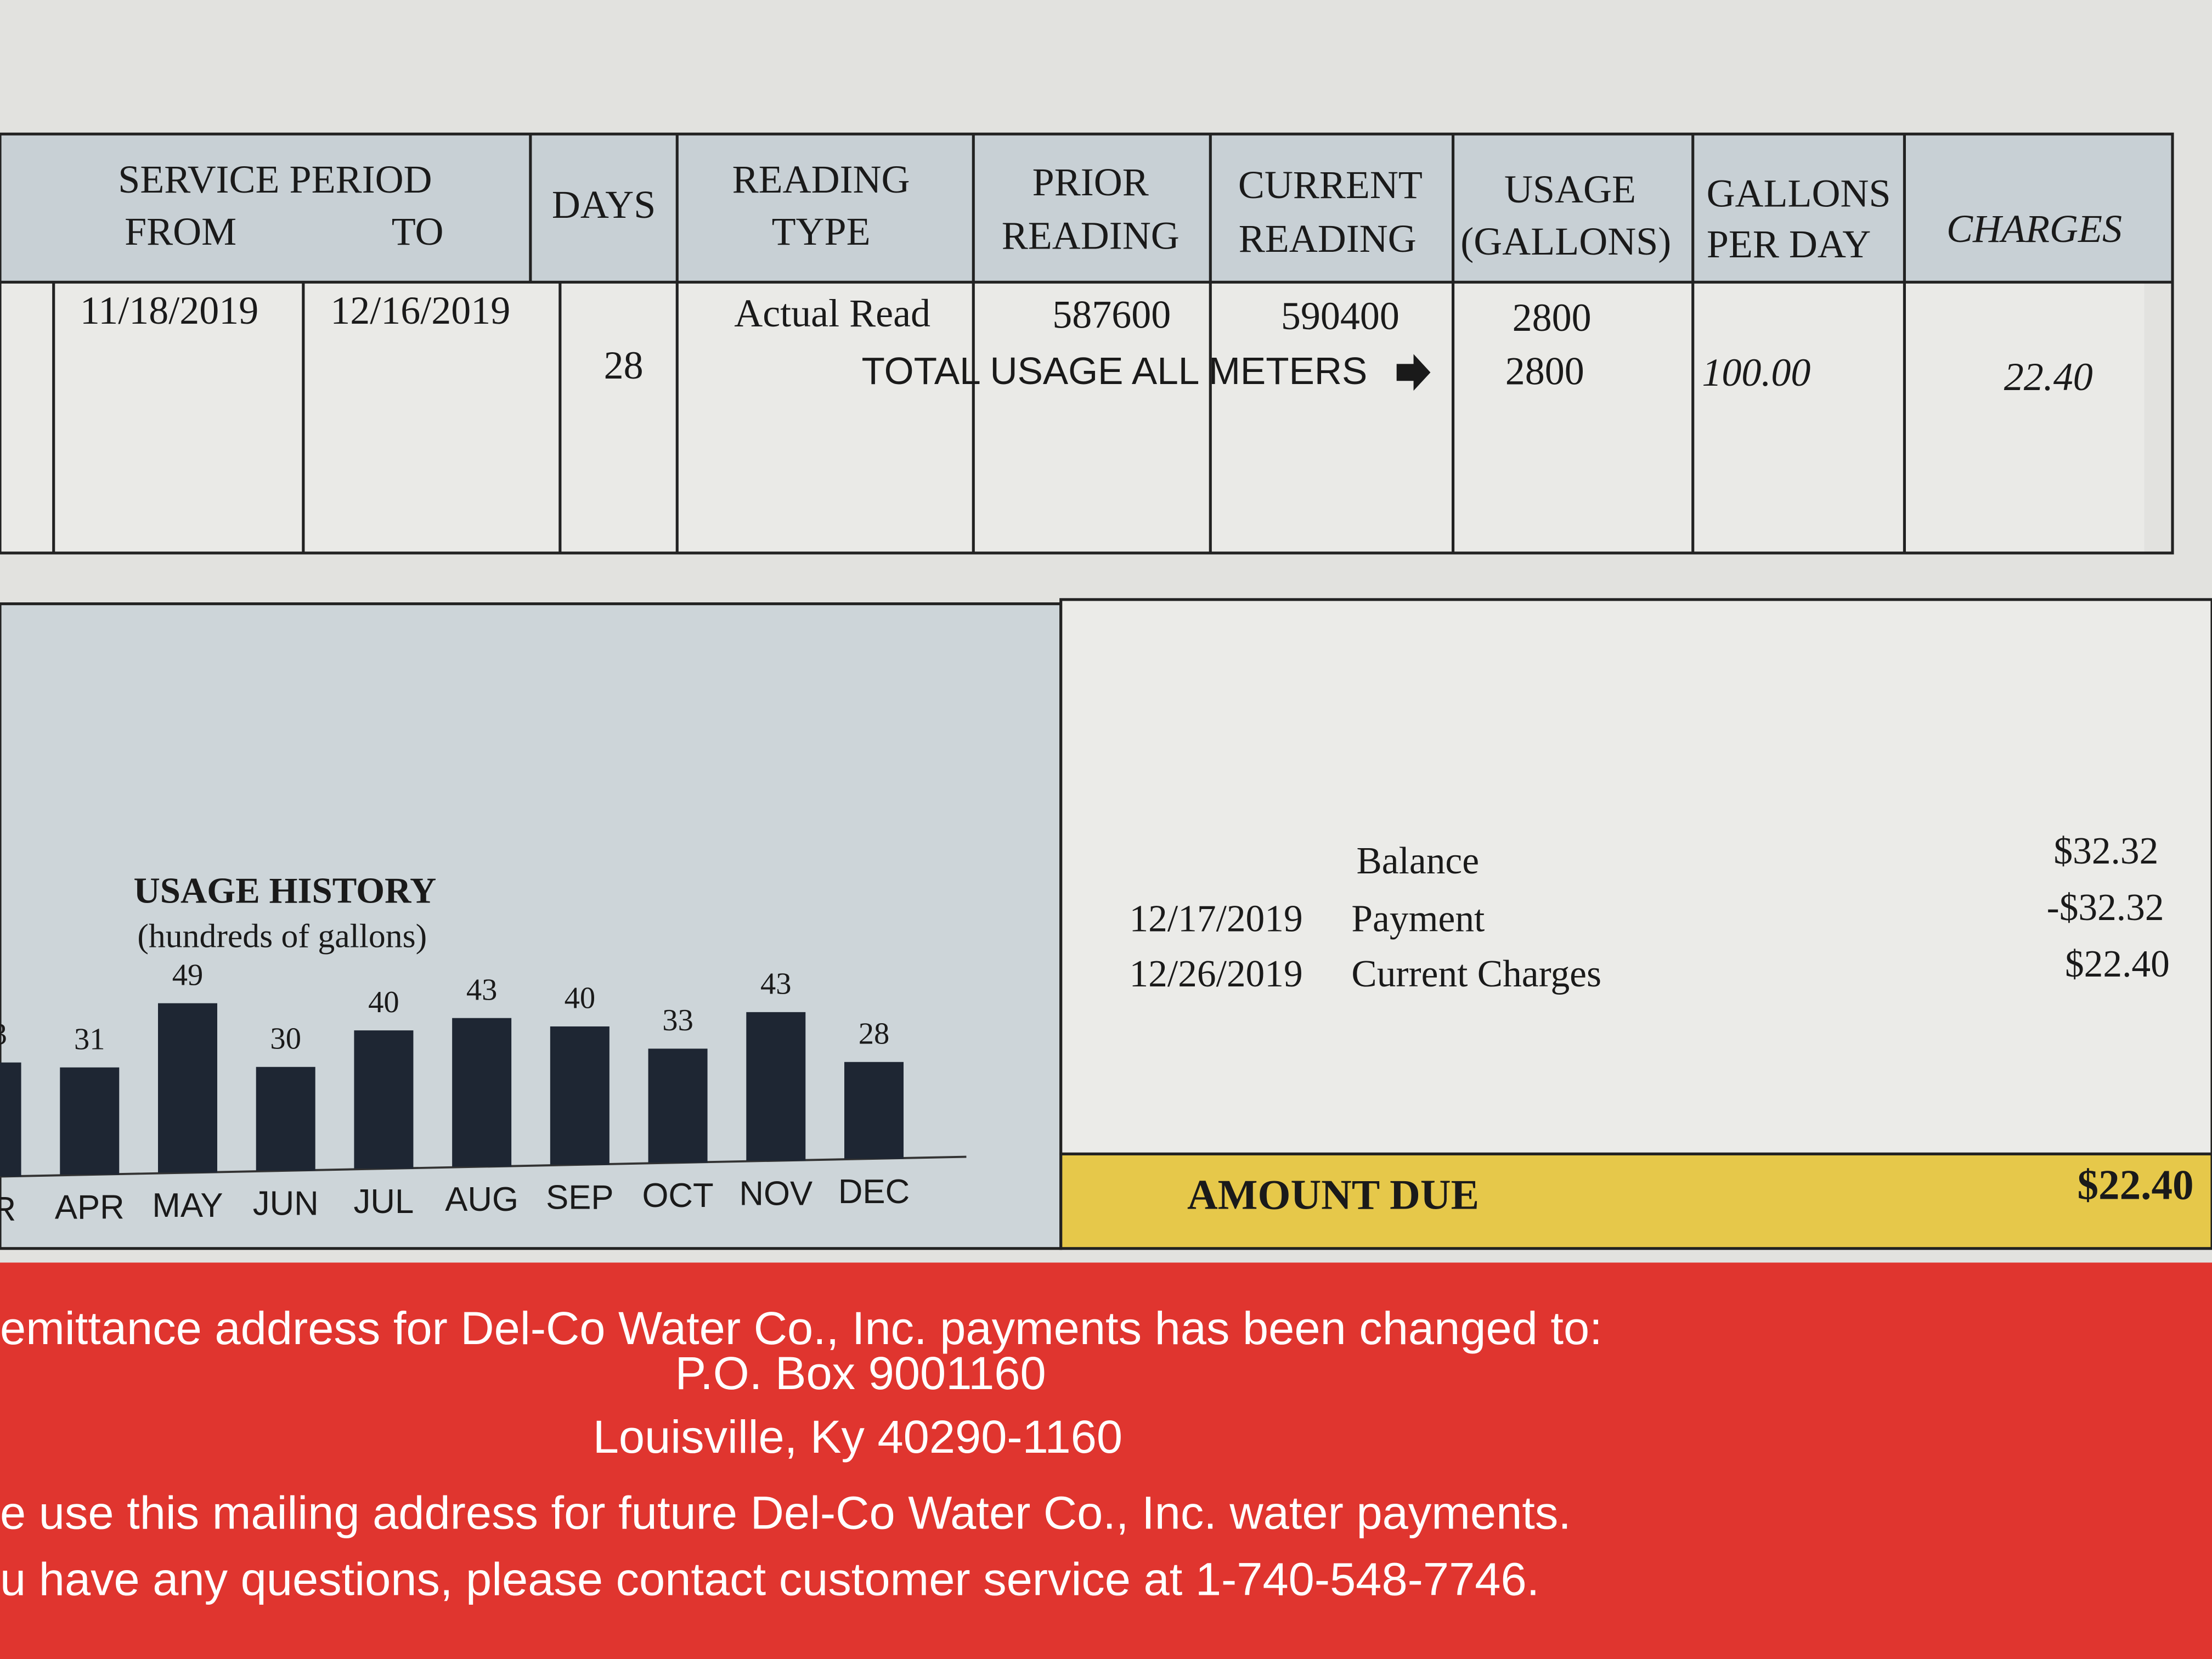 The height and width of the screenshot is (1659, 2212). What do you see at coordinates (275, 179) in the screenshot?
I see `header: SERVICE PERIOD` at bounding box center [275, 179].